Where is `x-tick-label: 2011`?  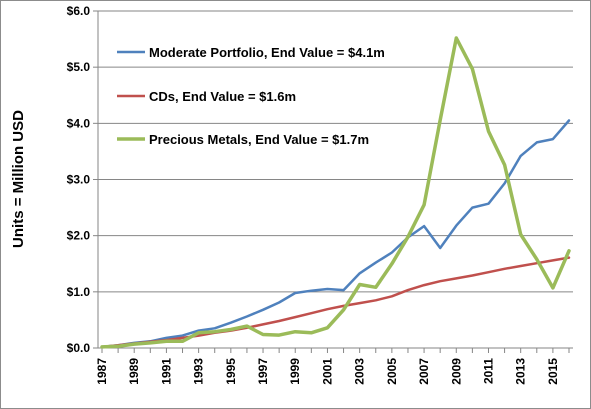 x-tick-label: 2011 is located at coordinates (488, 371).